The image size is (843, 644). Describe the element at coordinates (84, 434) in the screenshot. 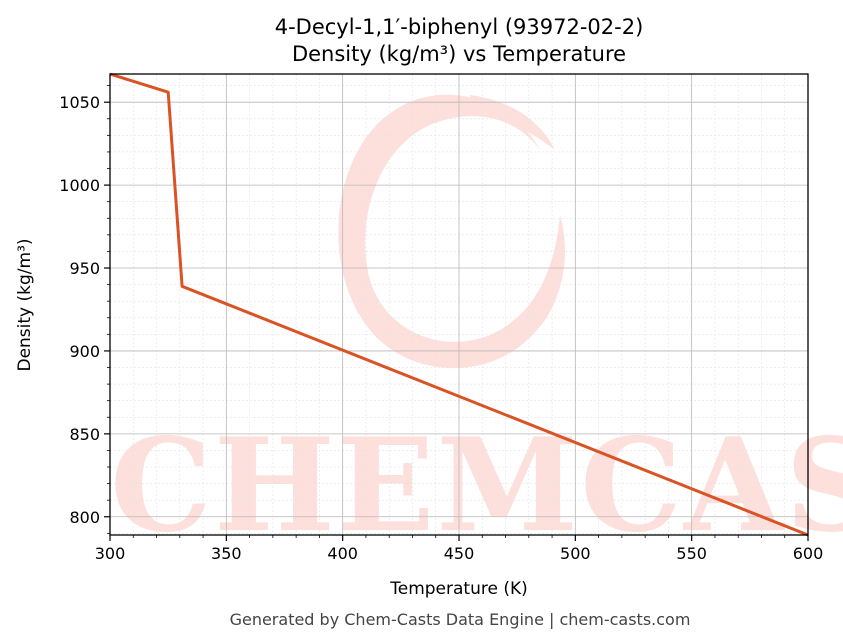

I see `y-tick-label: 850` at that location.